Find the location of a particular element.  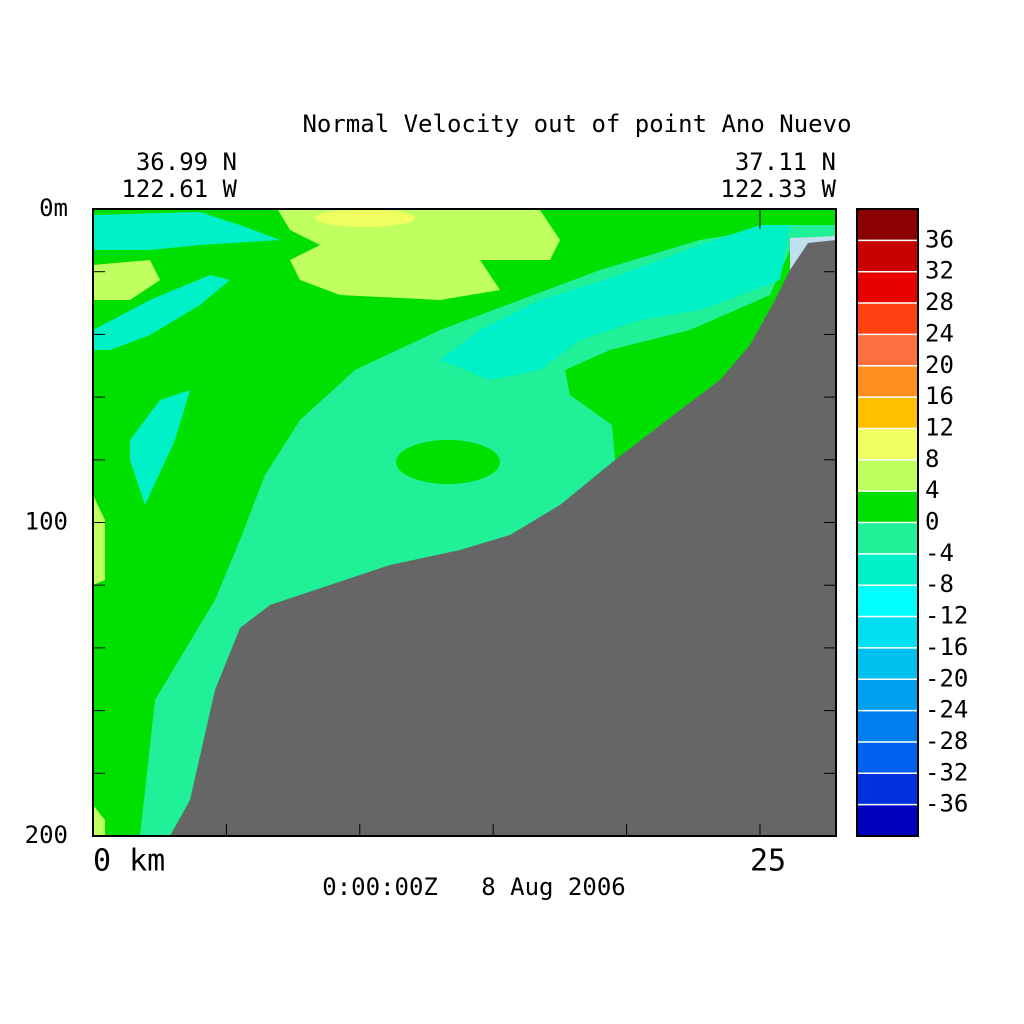

colorbar-label: -8 is located at coordinates (939, 584).